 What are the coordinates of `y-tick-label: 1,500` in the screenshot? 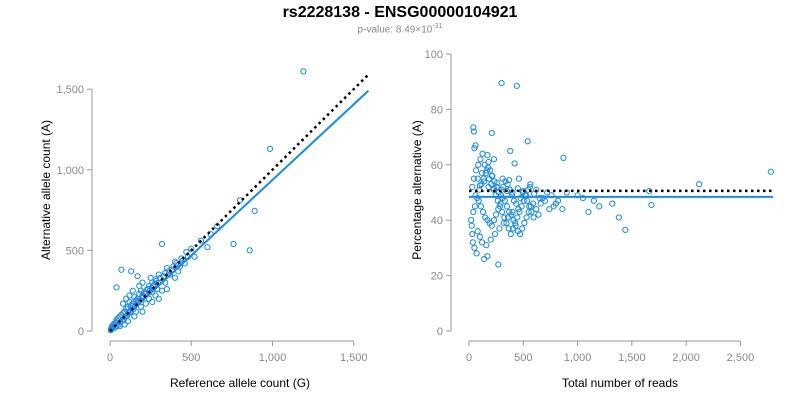 It's located at (70, 90).